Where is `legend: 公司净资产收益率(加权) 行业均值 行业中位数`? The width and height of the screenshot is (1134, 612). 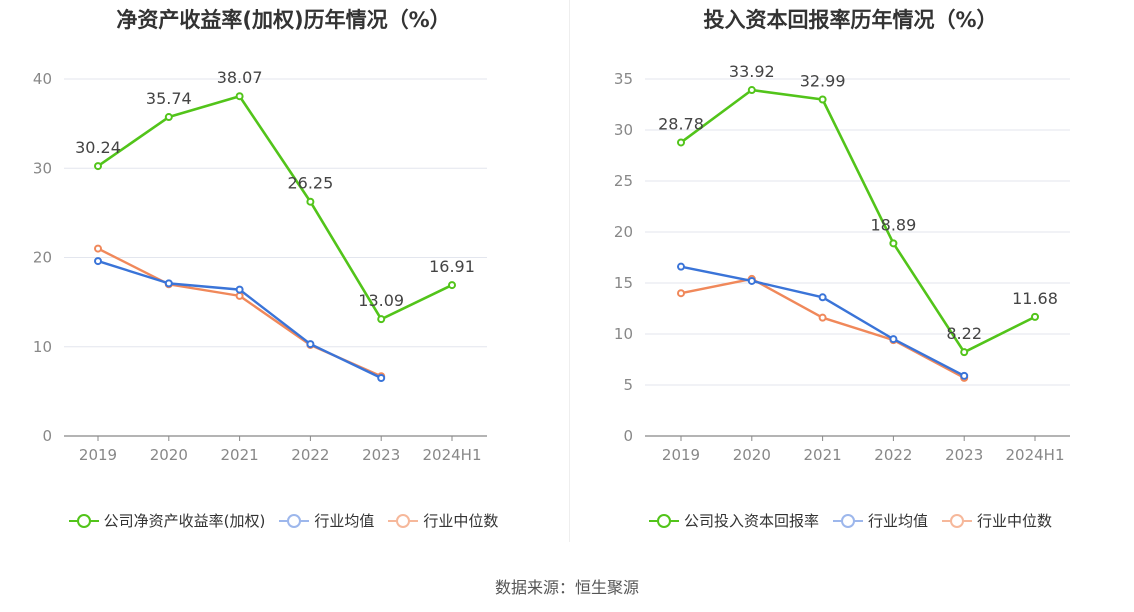 legend: 公司净资产收益率(加权) 行业均值 行业中位数 is located at coordinates (283, 520).